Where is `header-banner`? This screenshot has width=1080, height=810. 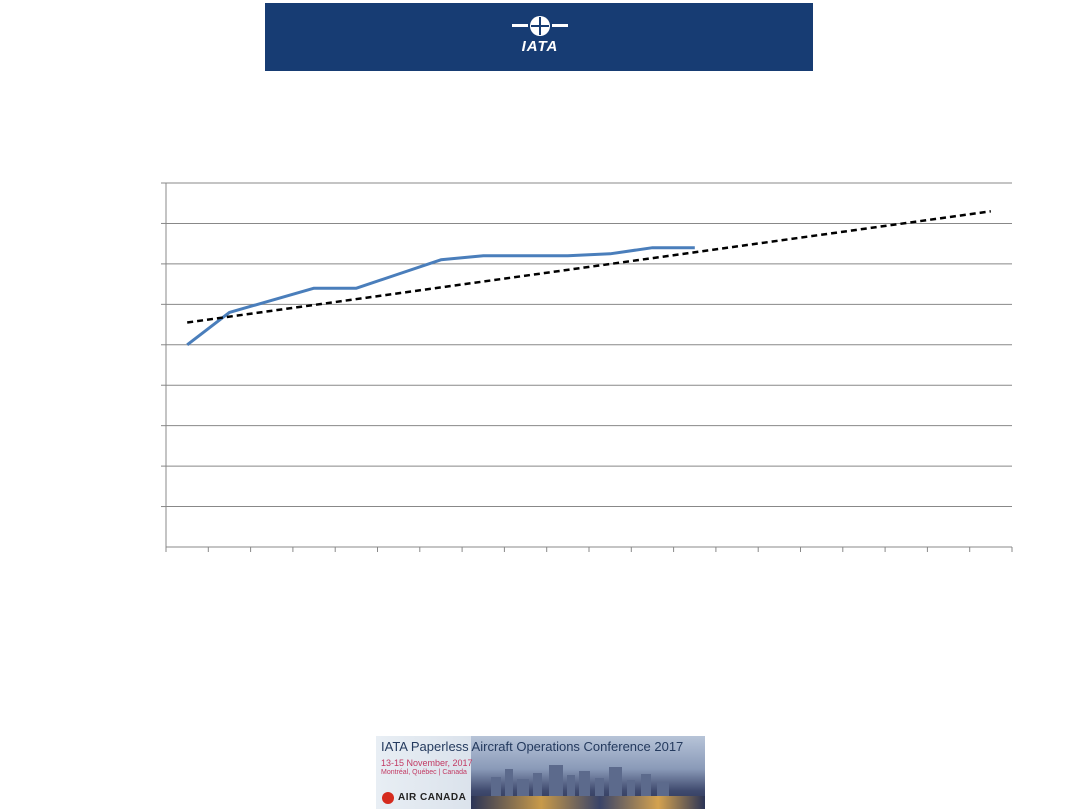 header-banner is located at coordinates (539, 37).